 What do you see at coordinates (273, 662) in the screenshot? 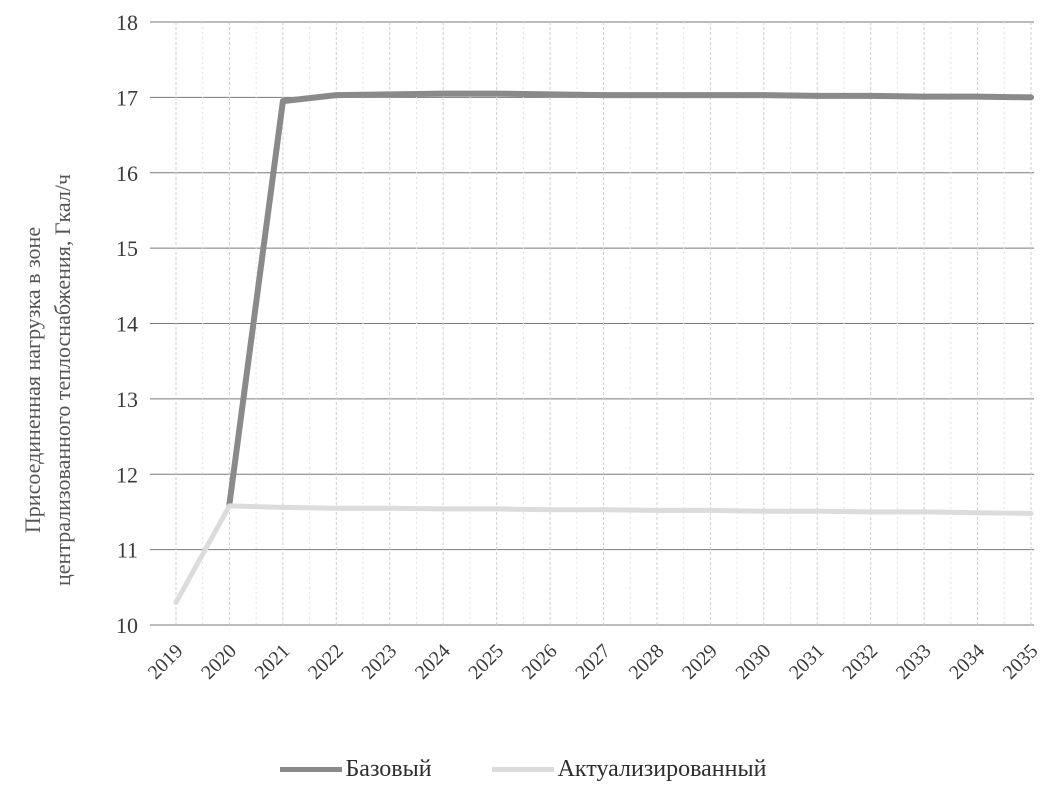
I see `x-tick-label: 2021` at bounding box center [273, 662].